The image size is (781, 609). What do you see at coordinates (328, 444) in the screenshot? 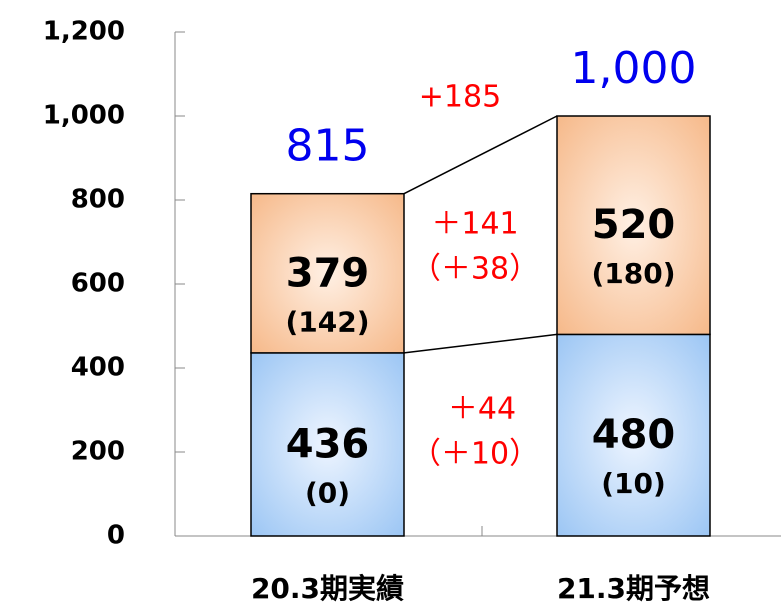
I see `value-label: 436` at bounding box center [328, 444].